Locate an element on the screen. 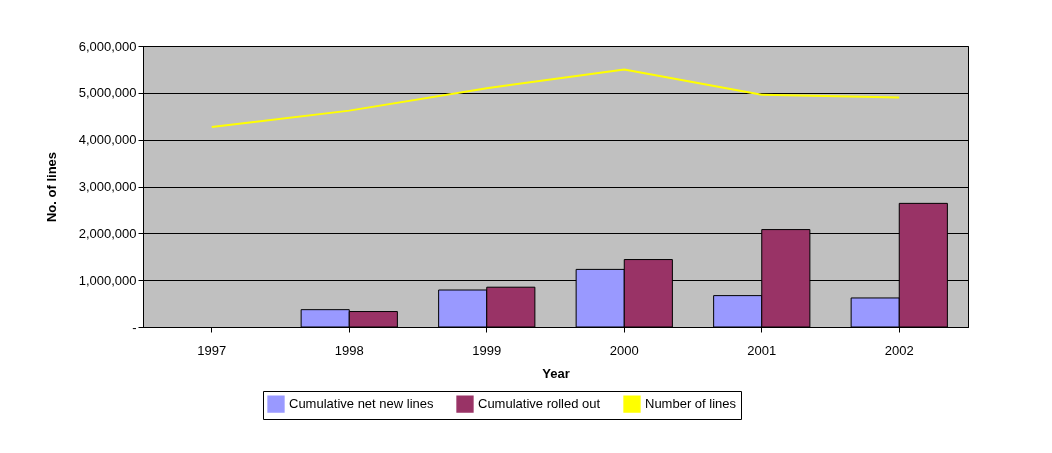 This screenshot has height=453, width=1052. x-tick-label: 1999 is located at coordinates (487, 350).